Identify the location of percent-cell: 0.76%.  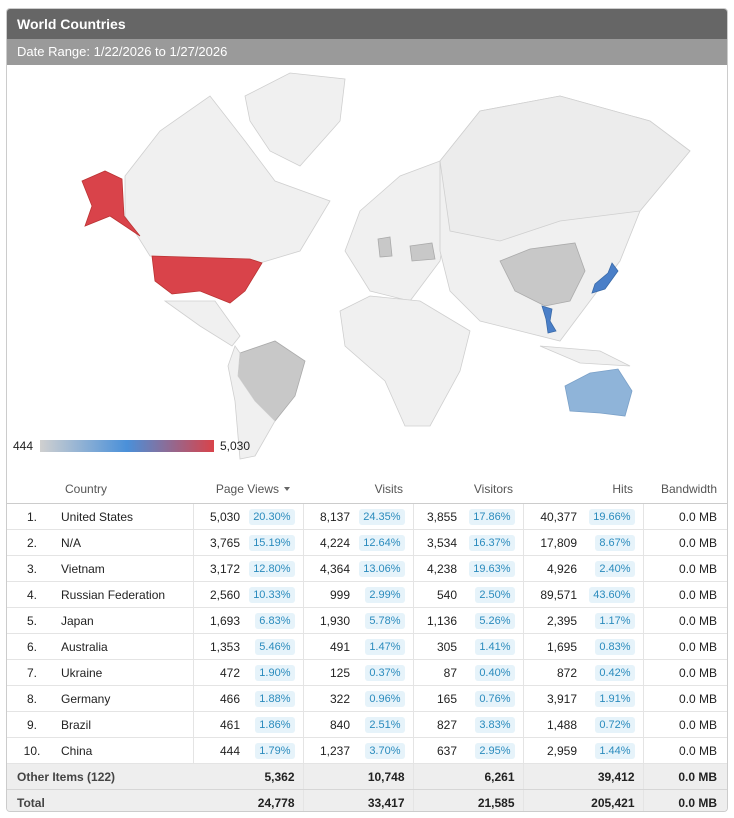
(493, 698).